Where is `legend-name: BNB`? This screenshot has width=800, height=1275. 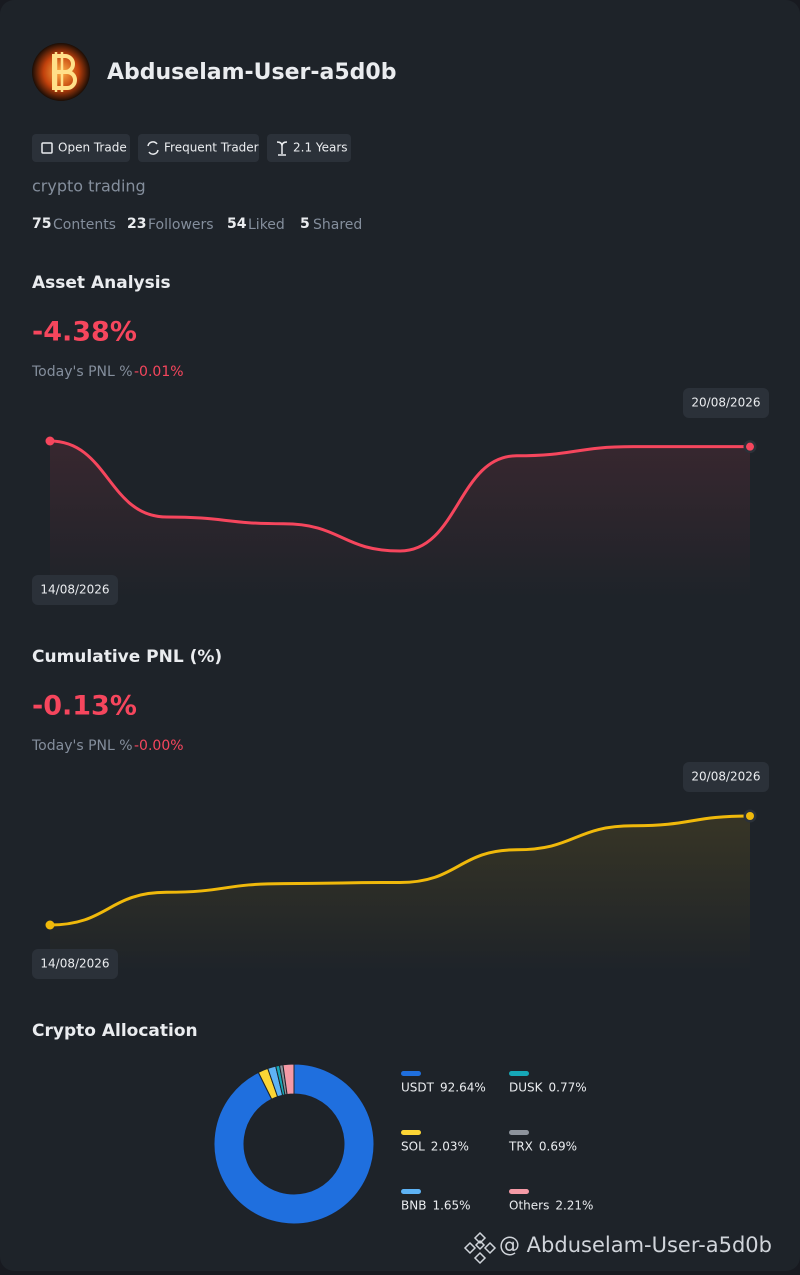
legend-name: BNB is located at coordinates (413, 1206).